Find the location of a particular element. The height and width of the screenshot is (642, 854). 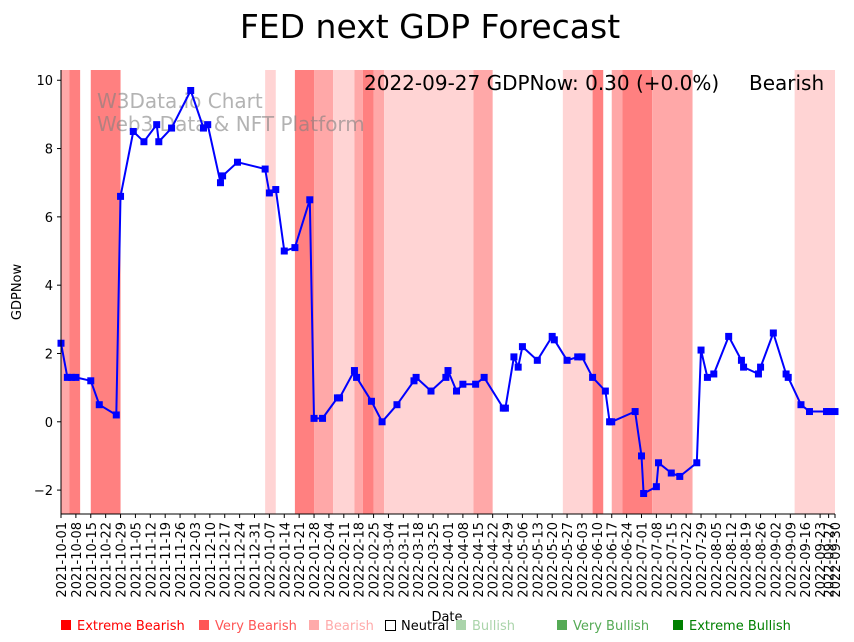

x-tick-label: 2021-11-12 is located at coordinates (151, 560).